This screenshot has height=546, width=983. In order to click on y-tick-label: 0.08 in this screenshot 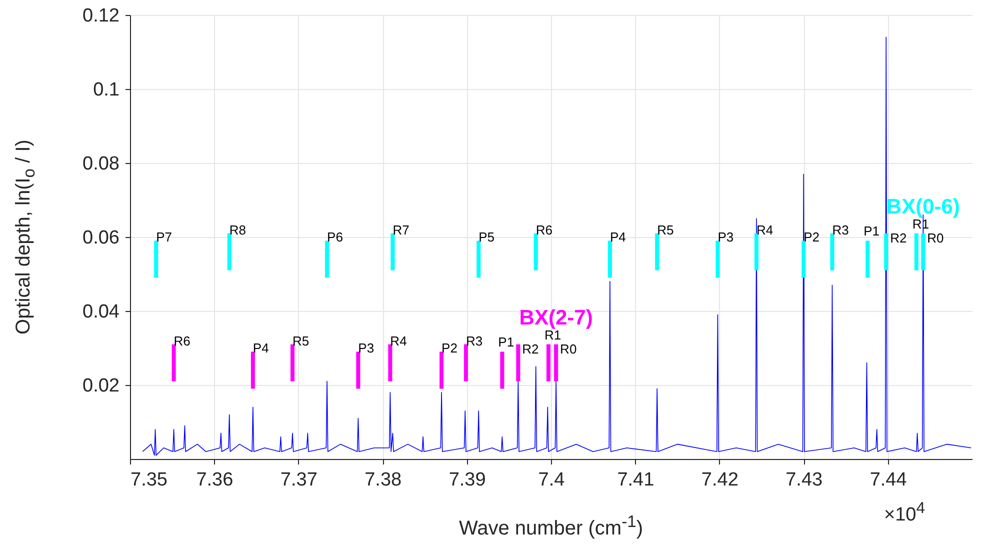, I will do `click(101, 164)`.